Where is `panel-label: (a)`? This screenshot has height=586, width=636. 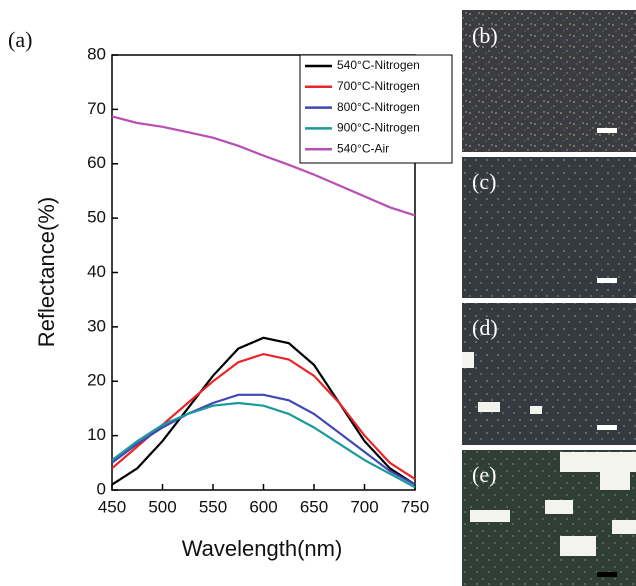
panel-label: (a) is located at coordinates (20, 39).